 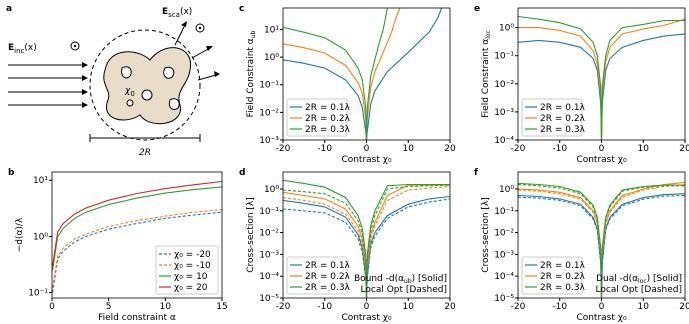 What do you see at coordinates (477, 9) in the screenshot?
I see `panel-label: e` at bounding box center [477, 9].